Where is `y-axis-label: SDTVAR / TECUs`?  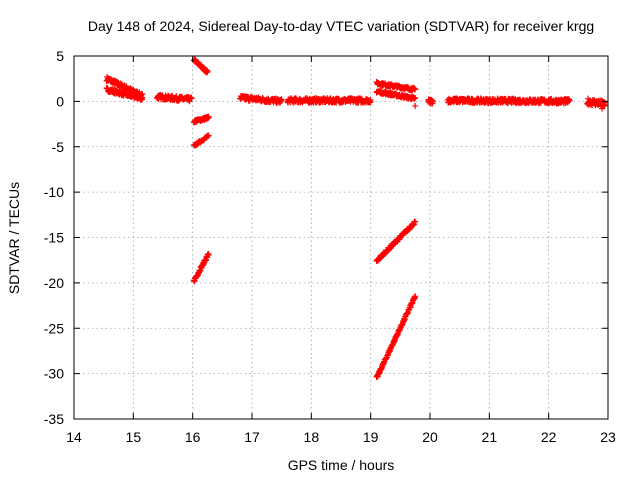 y-axis-label: SDTVAR / TECUs is located at coordinates (14, 238).